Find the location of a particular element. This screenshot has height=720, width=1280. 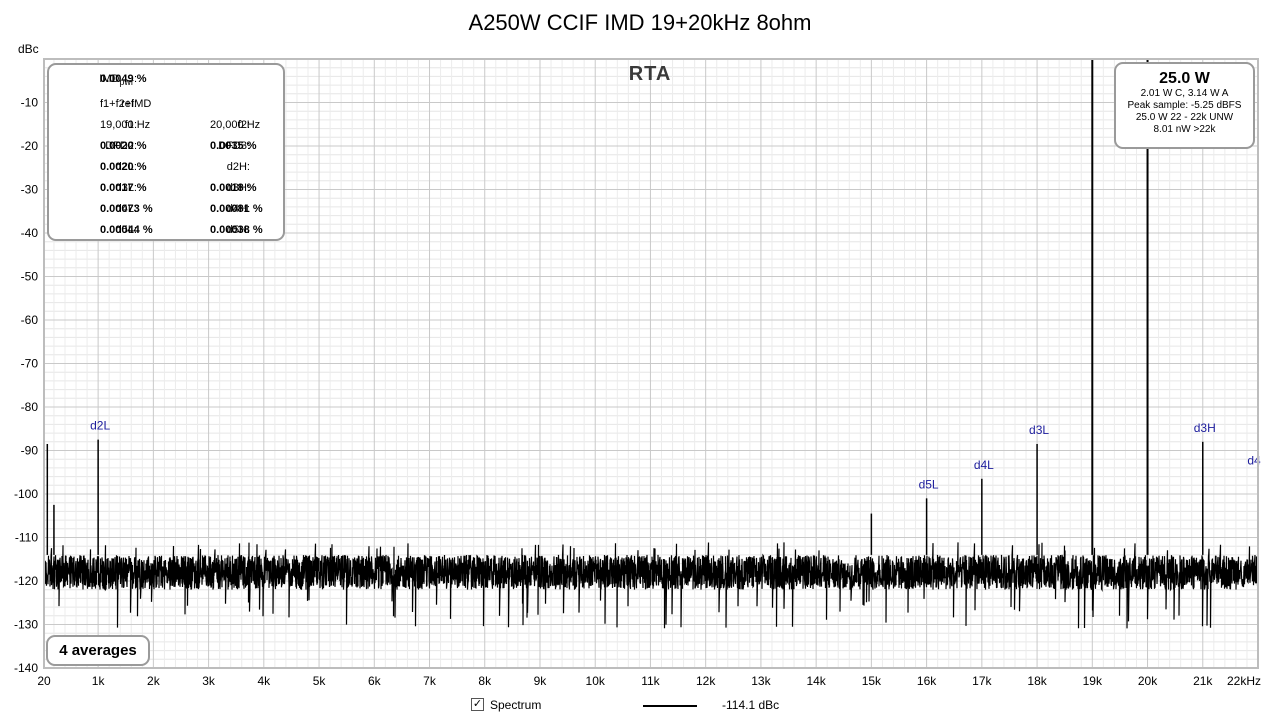

dfd2-key: DFD2: is located at coordinates (121, 146).